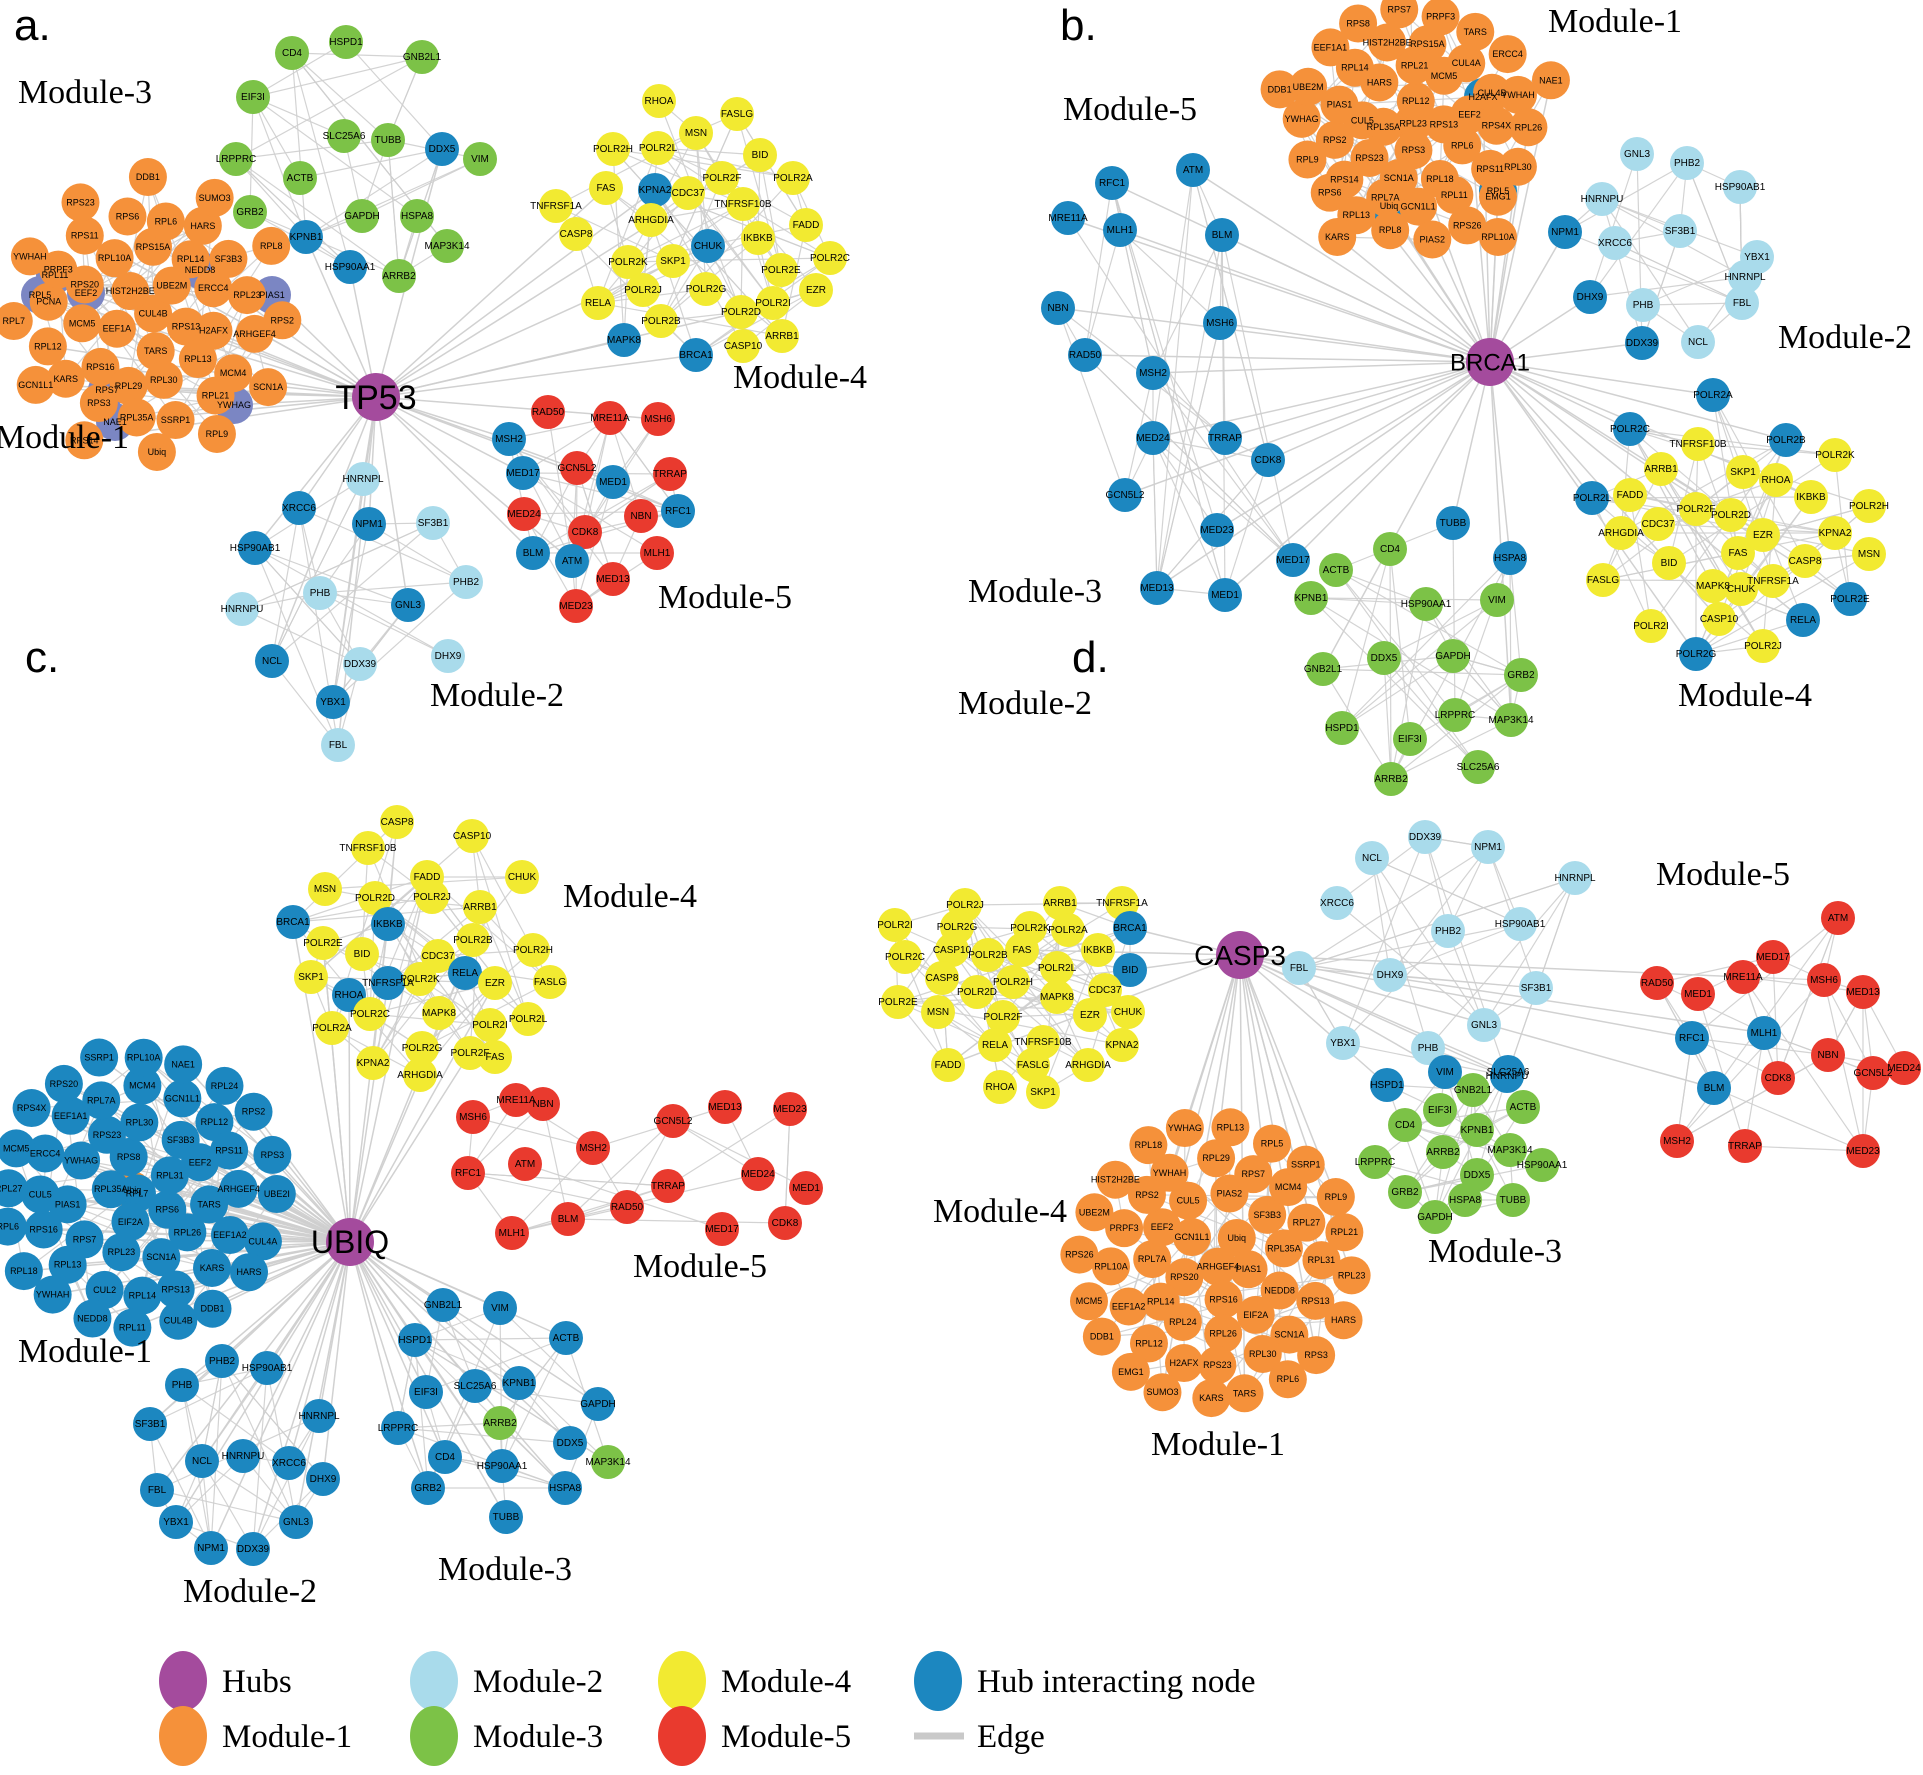 Image resolution: width=1923 pixels, height=1775 pixels. Describe the element at coordinates (1565, 232) in the screenshot. I see `protein-node-label: NPM1` at that location.